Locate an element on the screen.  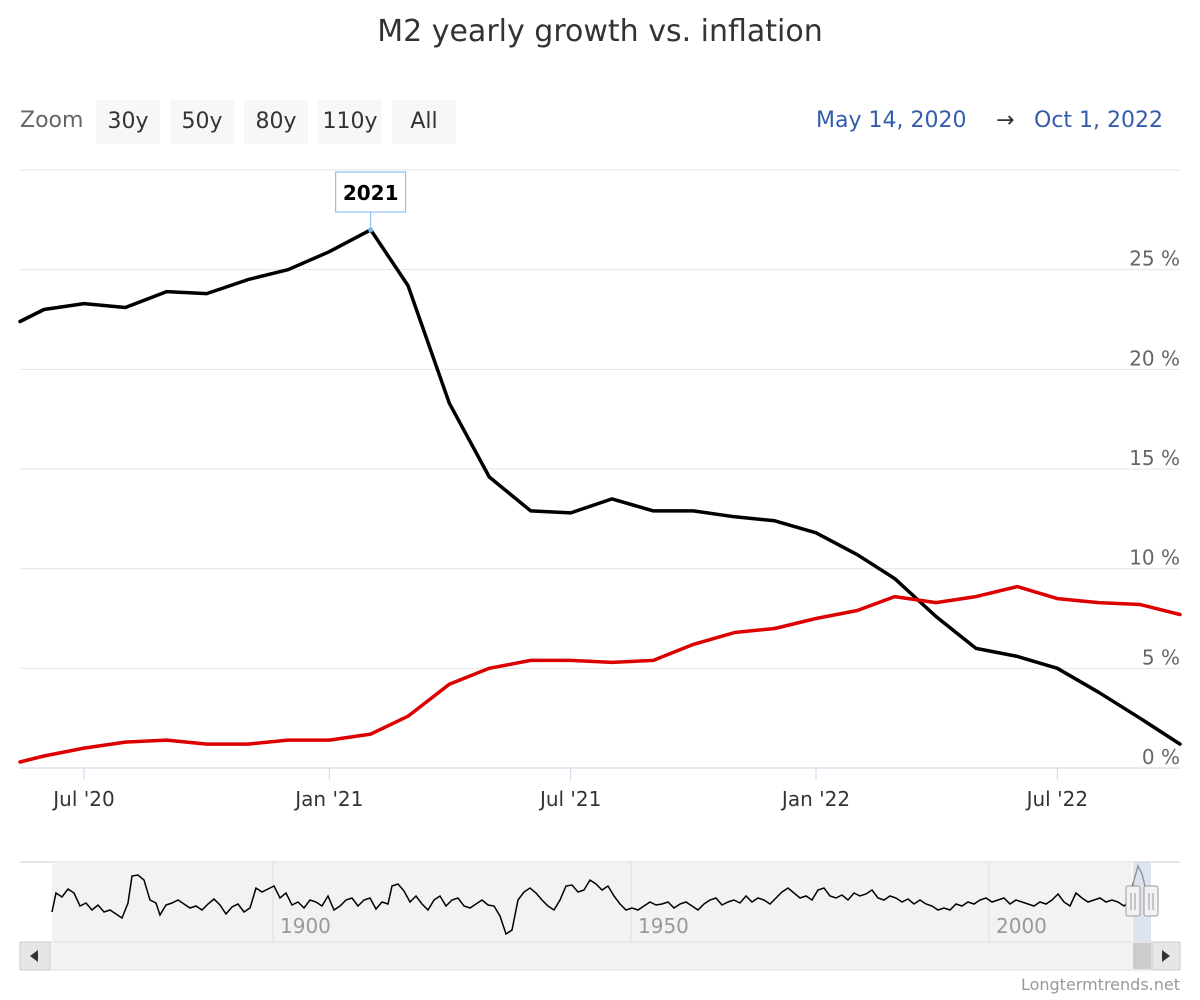
zoom-all-button: All is located at coordinates (424, 122).